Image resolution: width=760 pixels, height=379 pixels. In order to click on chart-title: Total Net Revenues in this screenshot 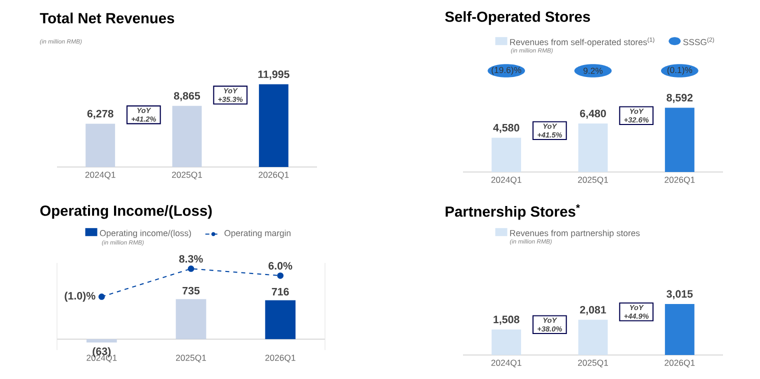, I will do `click(107, 18)`.